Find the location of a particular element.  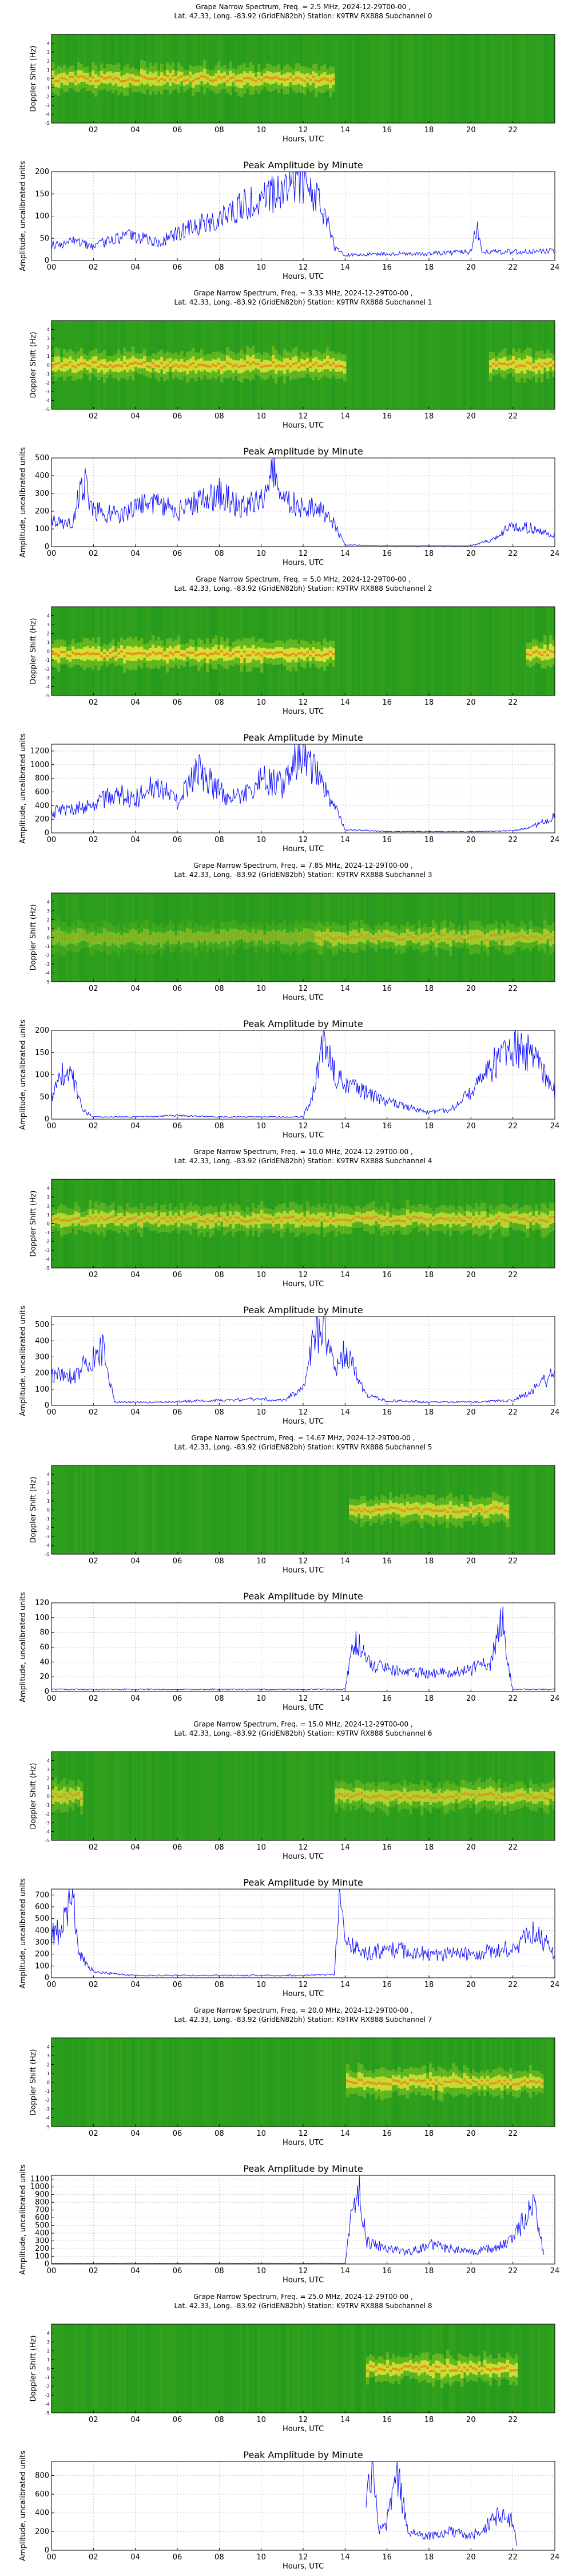

line-chart-ytick-label: 40 is located at coordinates (44, 1662).